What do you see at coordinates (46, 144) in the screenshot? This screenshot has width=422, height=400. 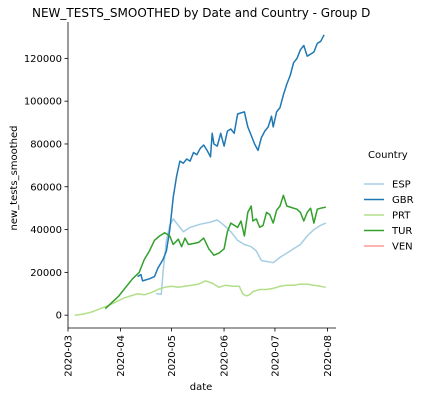 I see `y-tick-label: 80000` at bounding box center [46, 144].